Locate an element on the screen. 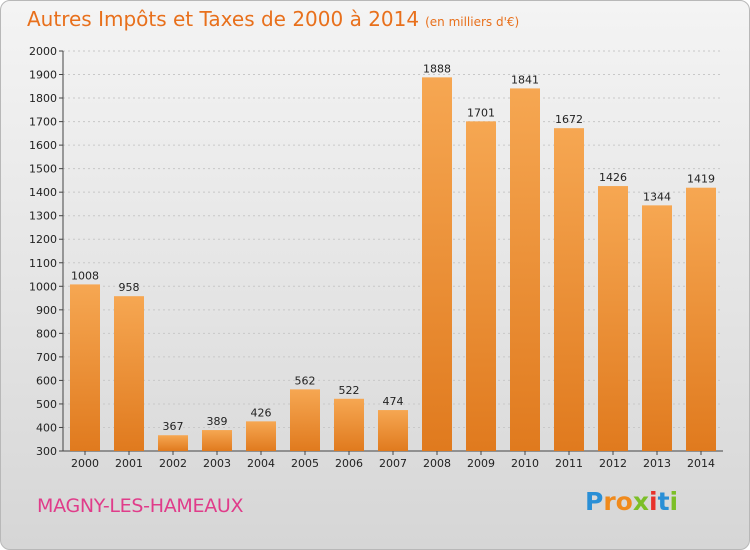  y-tick-label: 300 is located at coordinates (46, 451).